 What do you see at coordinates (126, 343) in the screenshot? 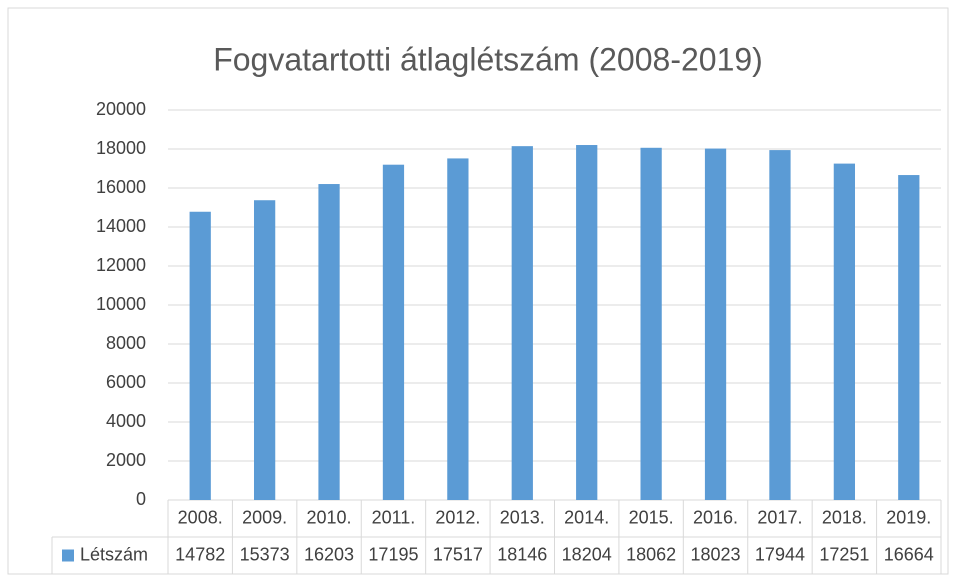
I see `y-tick-label: 8000` at bounding box center [126, 343].